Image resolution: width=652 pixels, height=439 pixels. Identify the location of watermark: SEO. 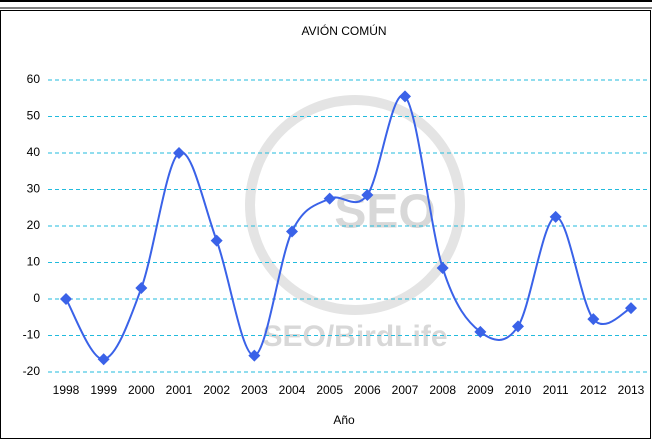
(384, 212).